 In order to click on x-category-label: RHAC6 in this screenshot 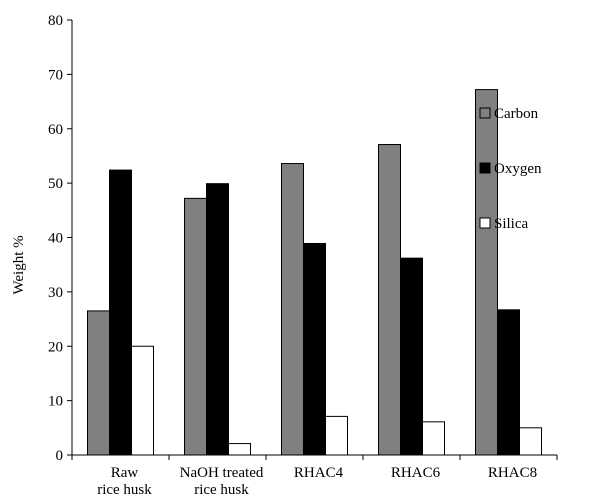, I will do `click(416, 473)`.